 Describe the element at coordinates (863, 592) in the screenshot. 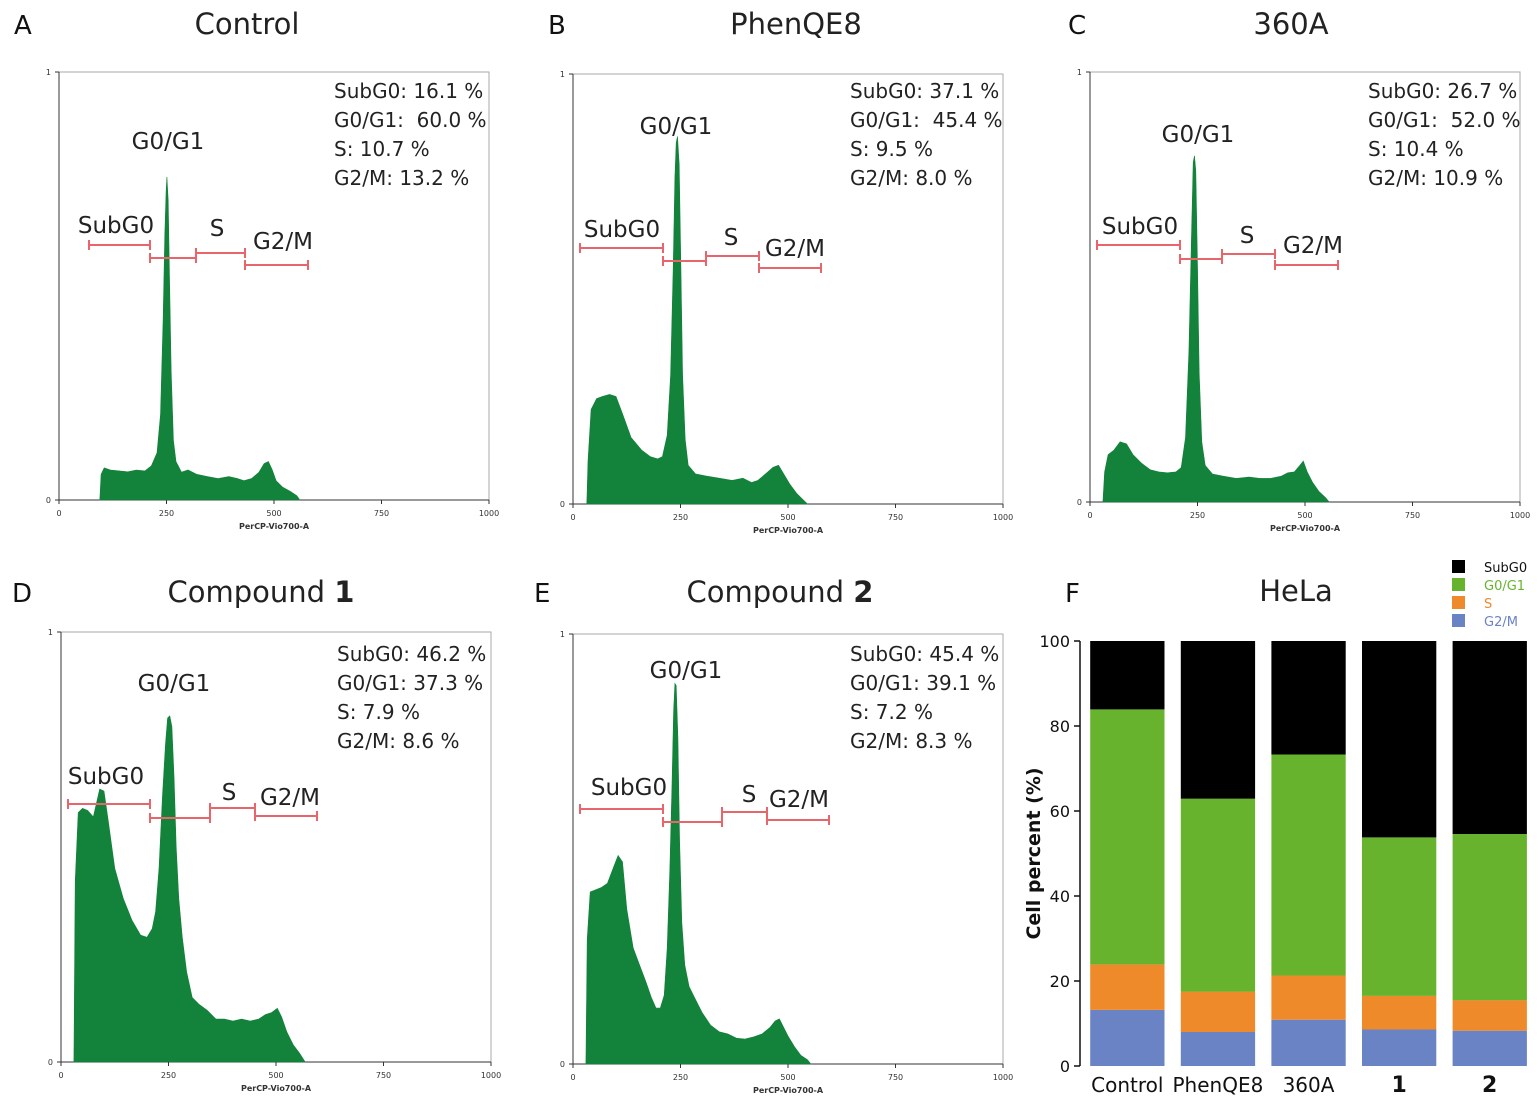

I see `panel-title-number: 2` at that location.